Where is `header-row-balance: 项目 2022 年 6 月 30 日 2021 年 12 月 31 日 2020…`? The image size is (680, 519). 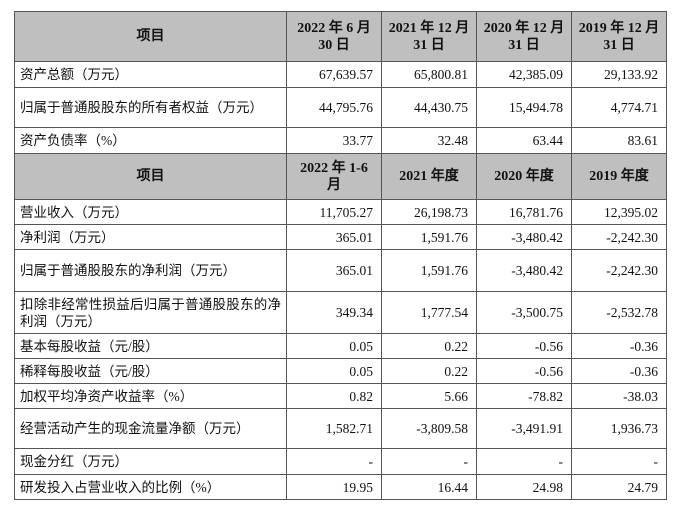
header-row-balance: 项目 2022 年 6 月 30 日 2021 年 12 月 31 日 2020… is located at coordinates (340, 36).